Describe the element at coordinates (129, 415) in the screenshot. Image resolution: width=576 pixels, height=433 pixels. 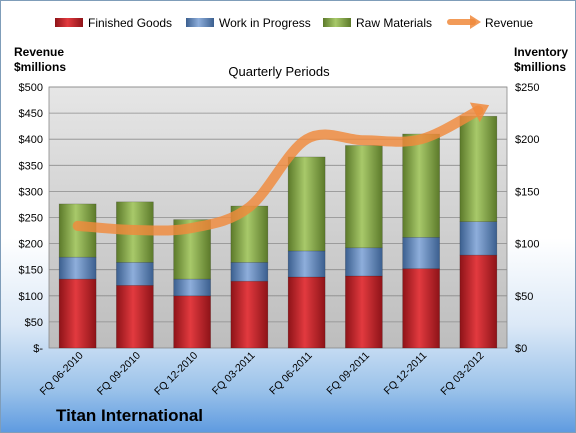
I see `company-name: Titan International` at that location.